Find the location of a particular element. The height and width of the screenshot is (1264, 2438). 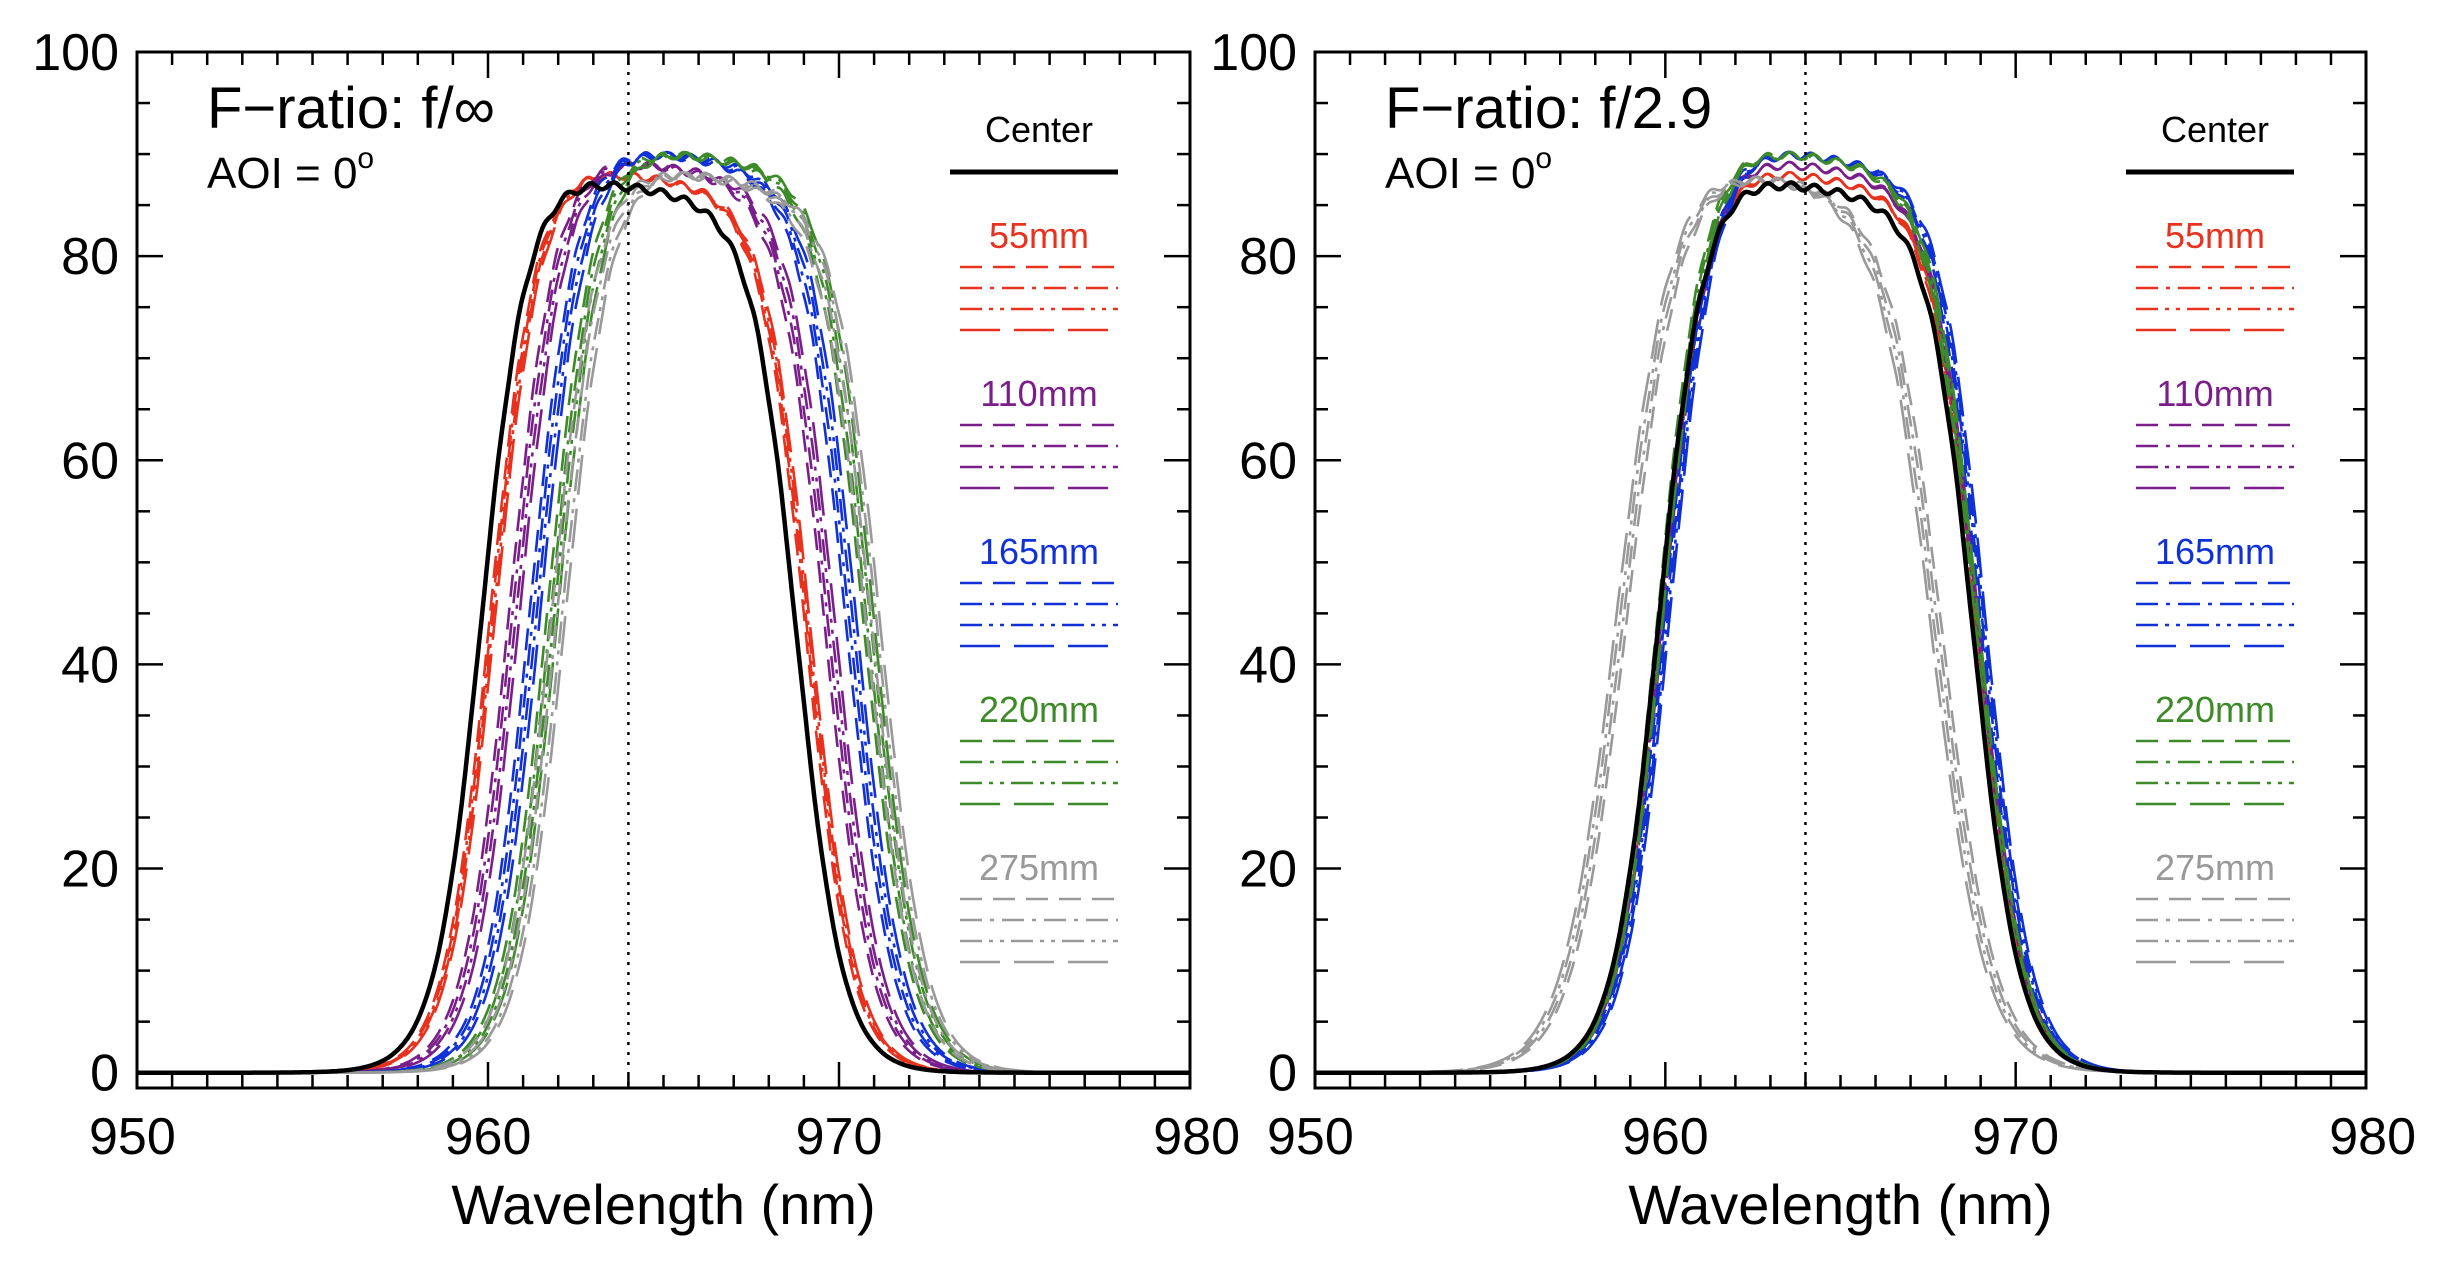

panel-left-legend: Center 55mm 110mm 165mm 220mm 275mm is located at coordinates (1034, 536).